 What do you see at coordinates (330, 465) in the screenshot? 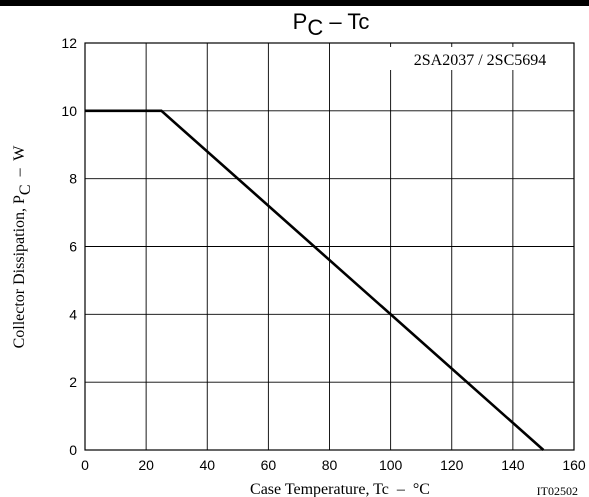
I see `x-tick-label-80: 80` at bounding box center [330, 465].